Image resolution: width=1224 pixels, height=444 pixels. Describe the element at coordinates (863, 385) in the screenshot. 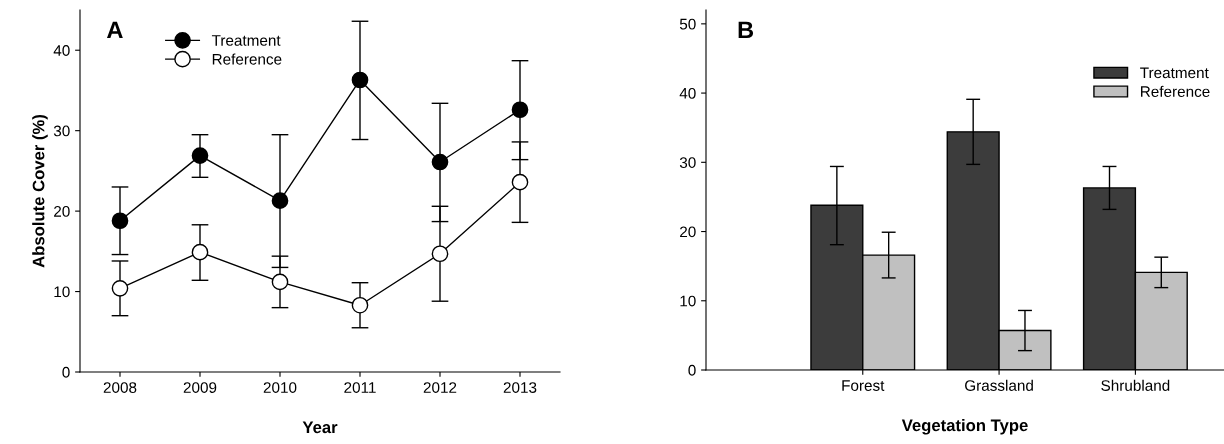

I see `x-tick-label: Forest` at that location.